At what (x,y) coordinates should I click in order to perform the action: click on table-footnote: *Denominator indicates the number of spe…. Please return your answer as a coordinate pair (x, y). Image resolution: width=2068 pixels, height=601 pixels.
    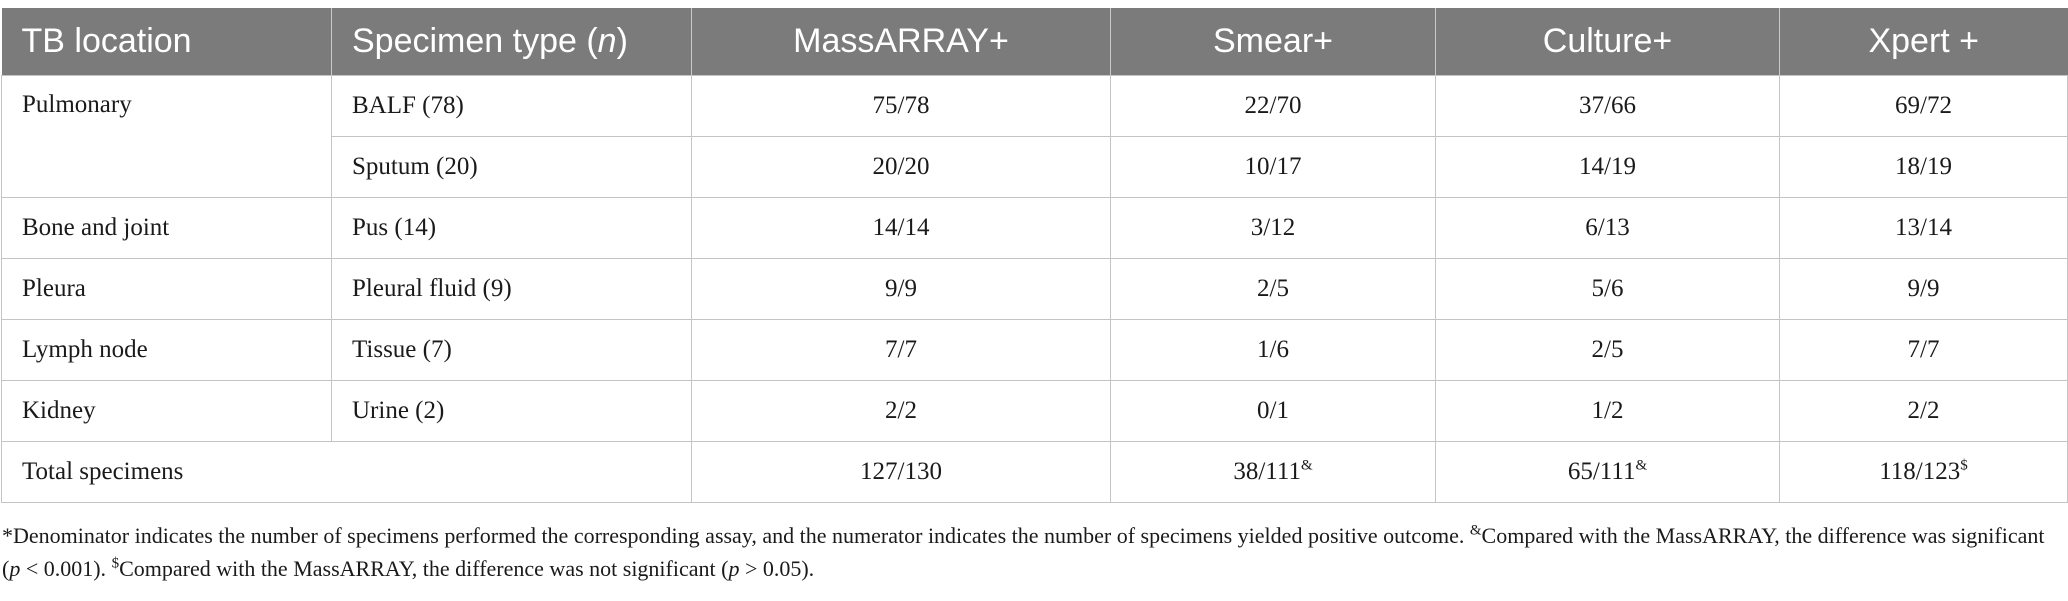
    Looking at the image, I should click on (1032, 552).